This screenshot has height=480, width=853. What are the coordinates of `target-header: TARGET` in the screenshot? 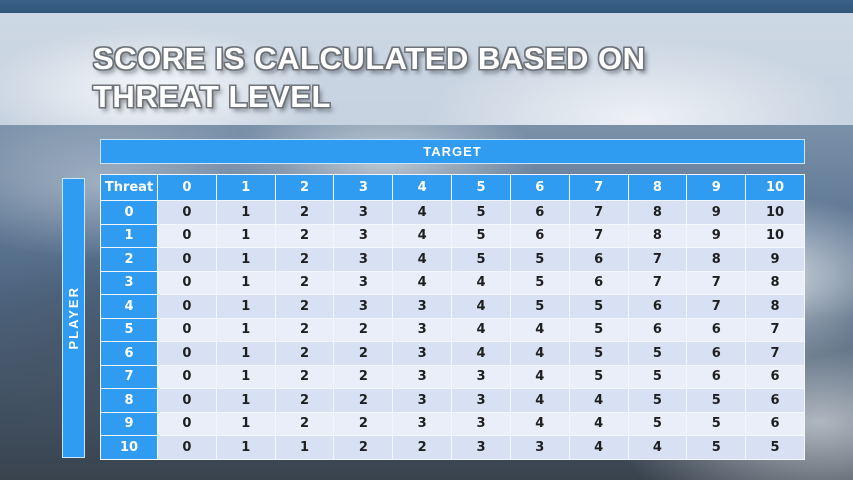 It's located at (452, 151).